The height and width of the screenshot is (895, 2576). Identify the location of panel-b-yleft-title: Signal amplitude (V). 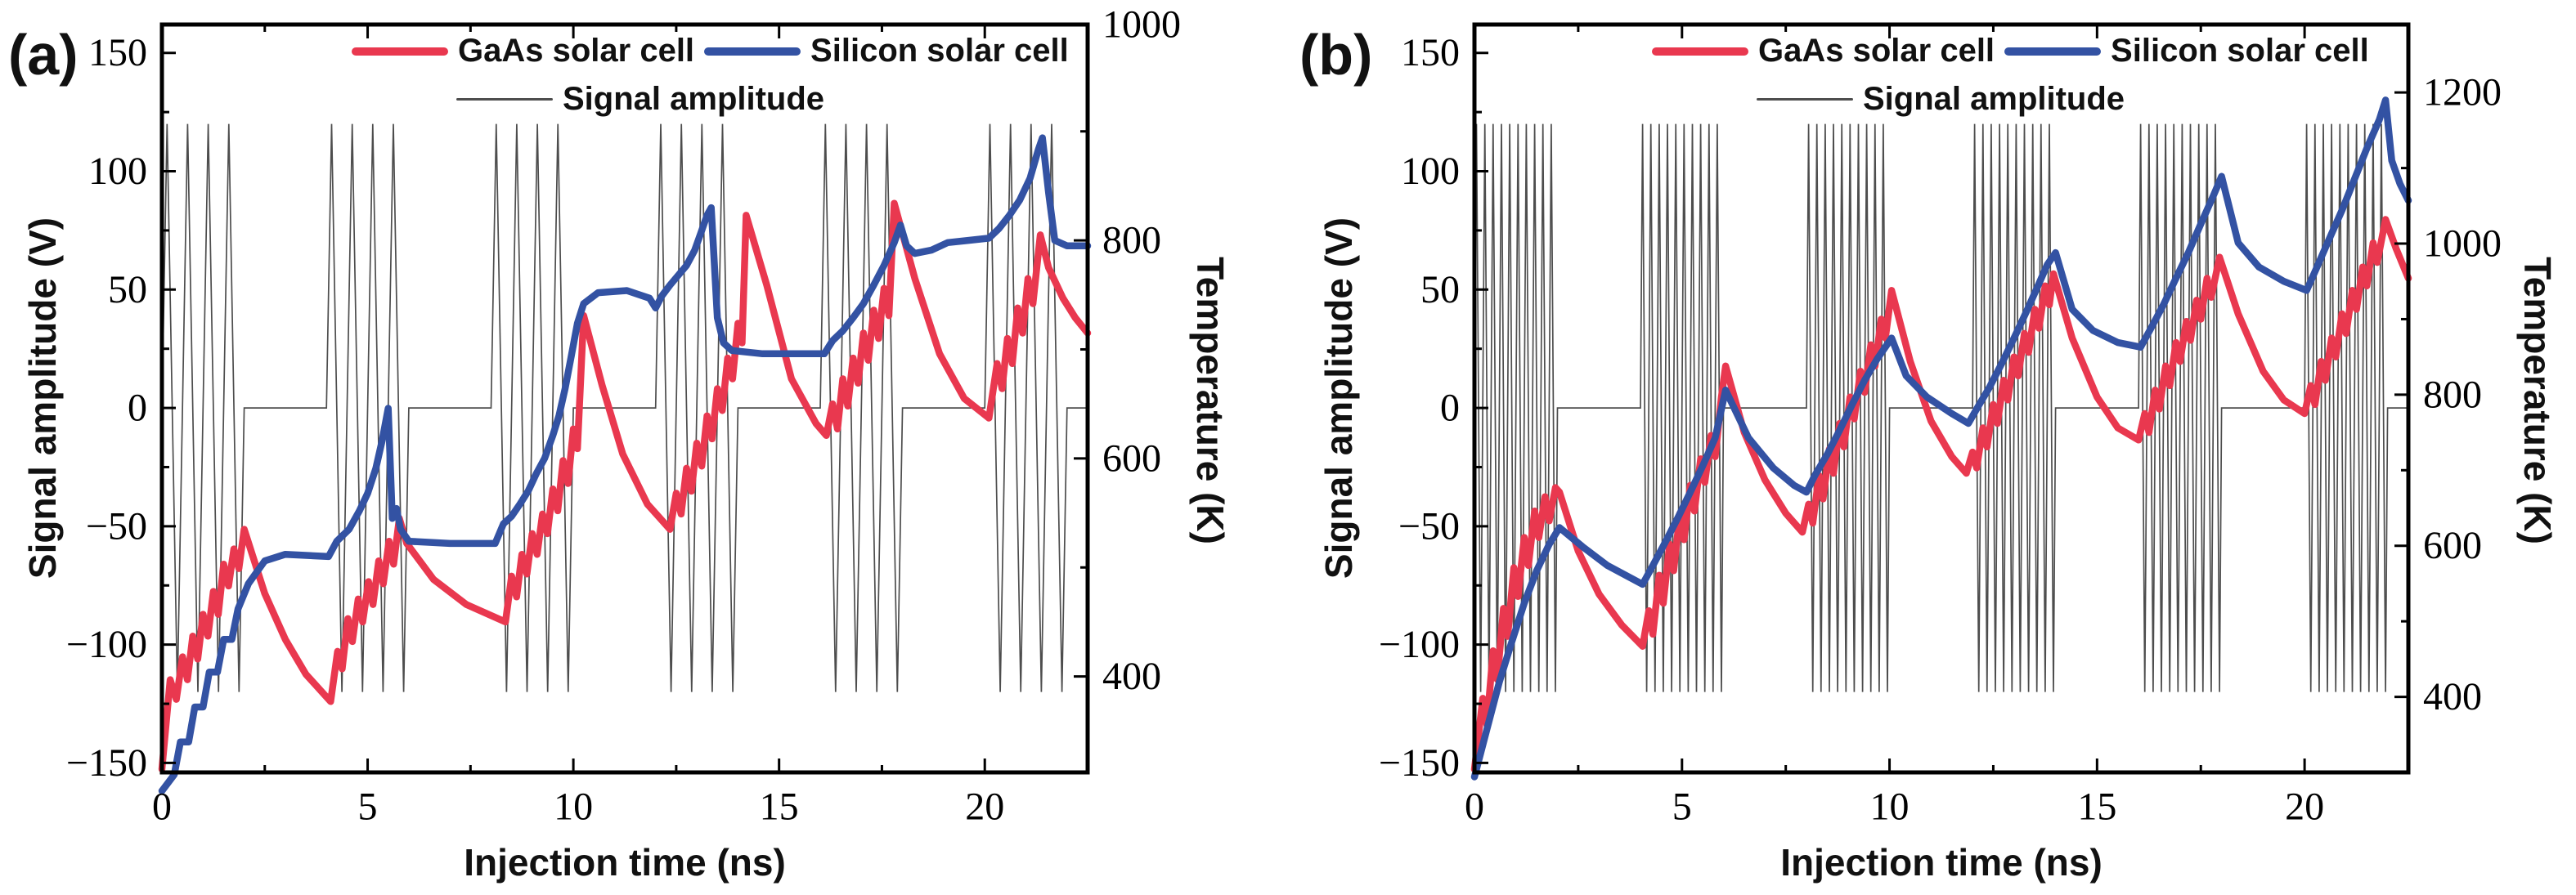
(1338, 398).